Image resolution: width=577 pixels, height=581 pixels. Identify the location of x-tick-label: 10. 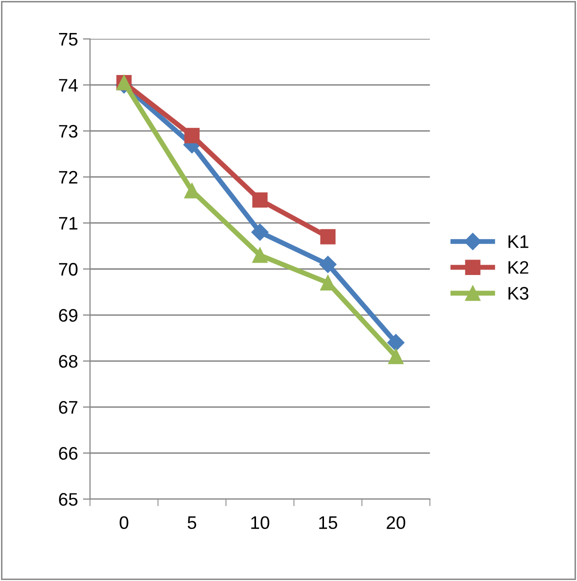
(260, 523).